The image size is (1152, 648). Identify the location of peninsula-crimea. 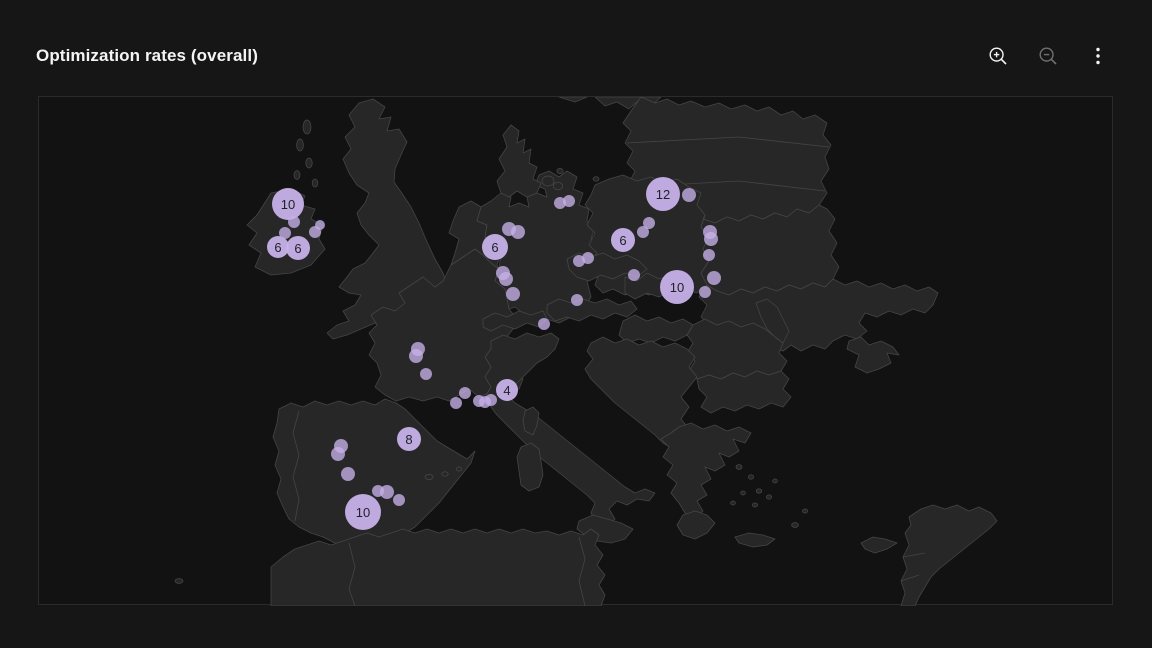
(873, 355).